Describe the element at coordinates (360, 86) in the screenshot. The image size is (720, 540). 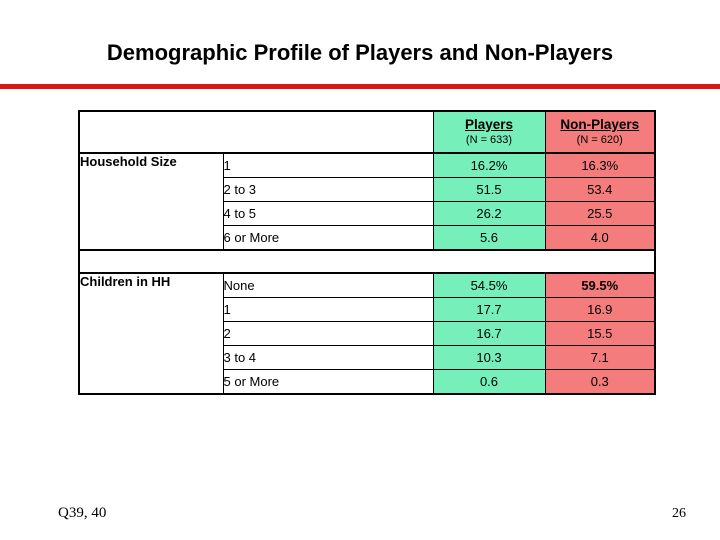
I see `title-divider-rule` at that location.